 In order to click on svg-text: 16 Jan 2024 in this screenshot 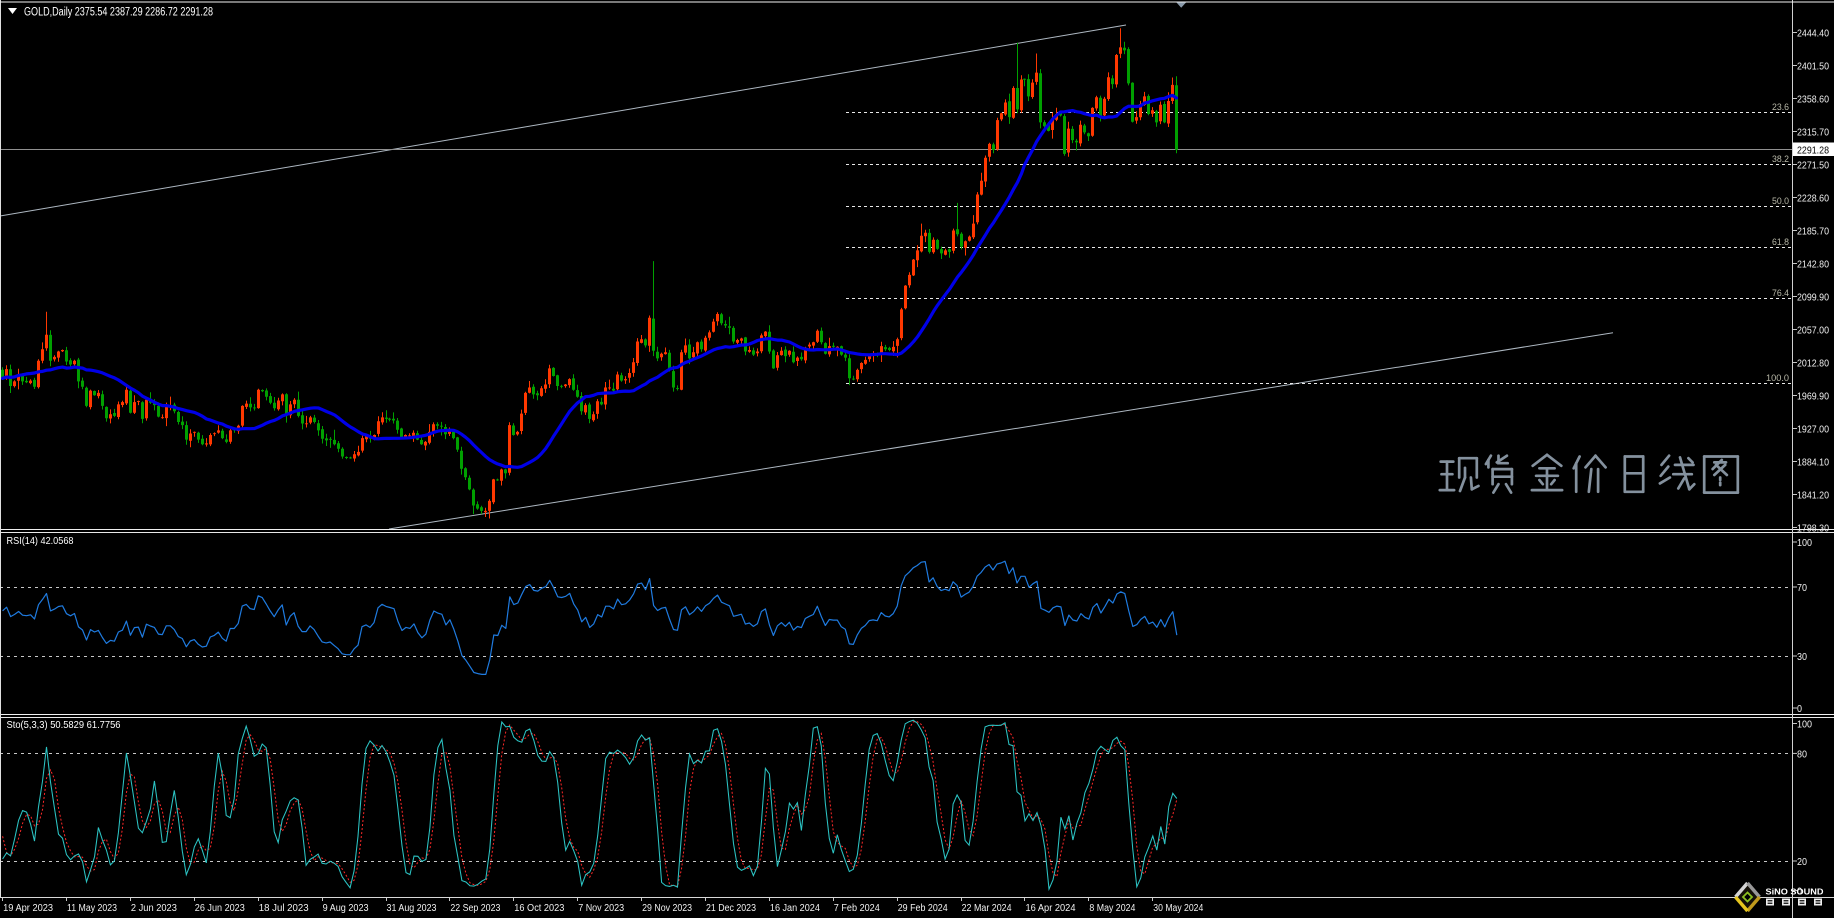, I will do `click(795, 908)`.